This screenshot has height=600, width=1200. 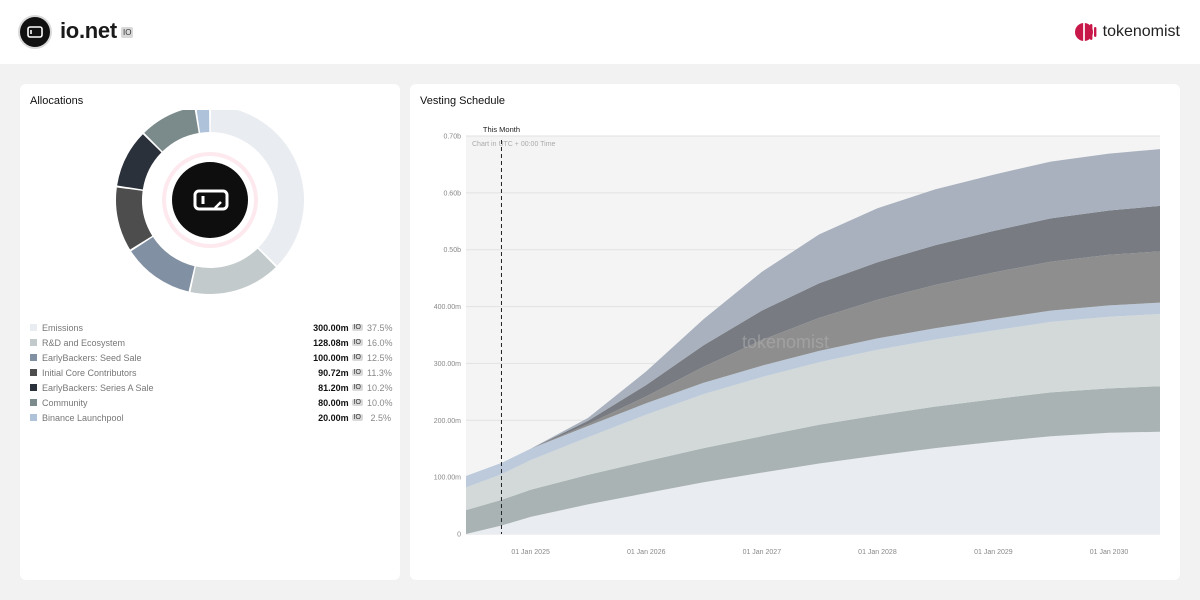 What do you see at coordinates (210, 417) in the screenshot?
I see `legend-row: Binance Launchpool 20.00m IO 2.5%` at bounding box center [210, 417].